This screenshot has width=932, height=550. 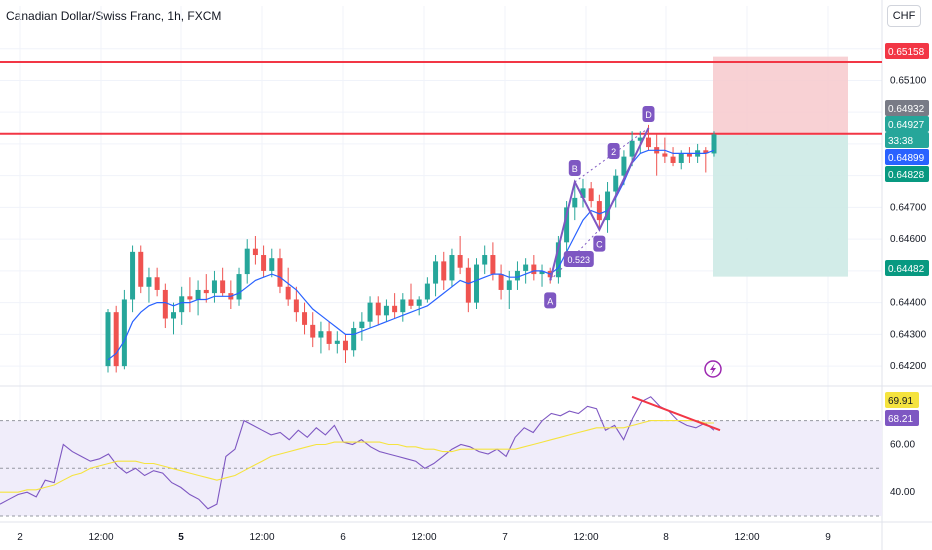 I want to click on rsi-ma-line, so click(x=357, y=456).